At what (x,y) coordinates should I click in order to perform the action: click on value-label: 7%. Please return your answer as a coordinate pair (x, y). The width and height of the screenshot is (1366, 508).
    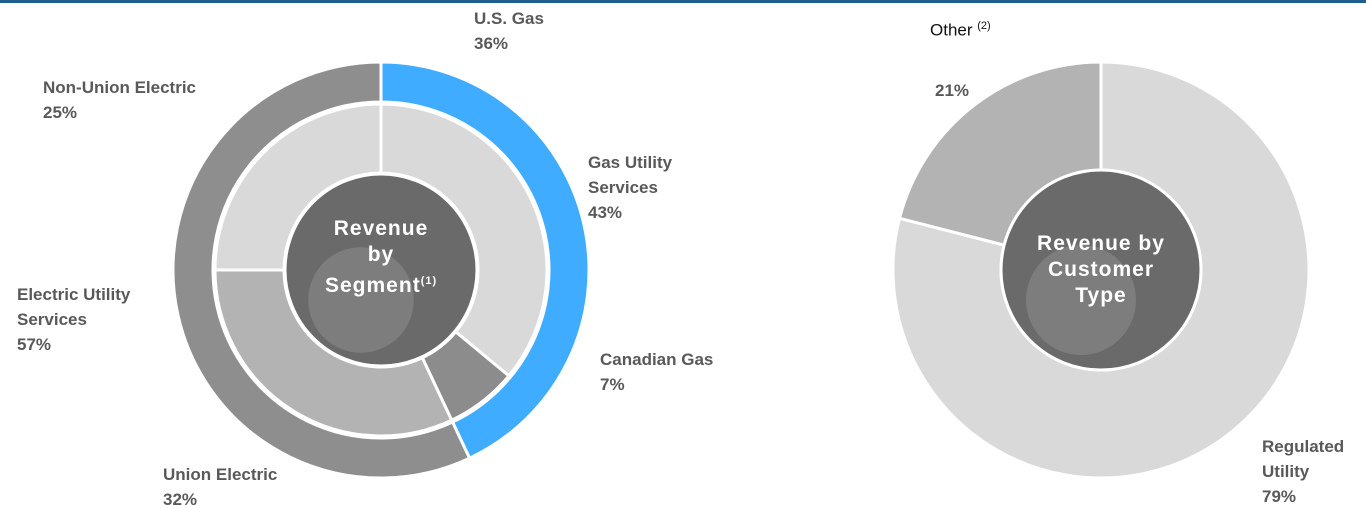
    Looking at the image, I should click on (612, 384).